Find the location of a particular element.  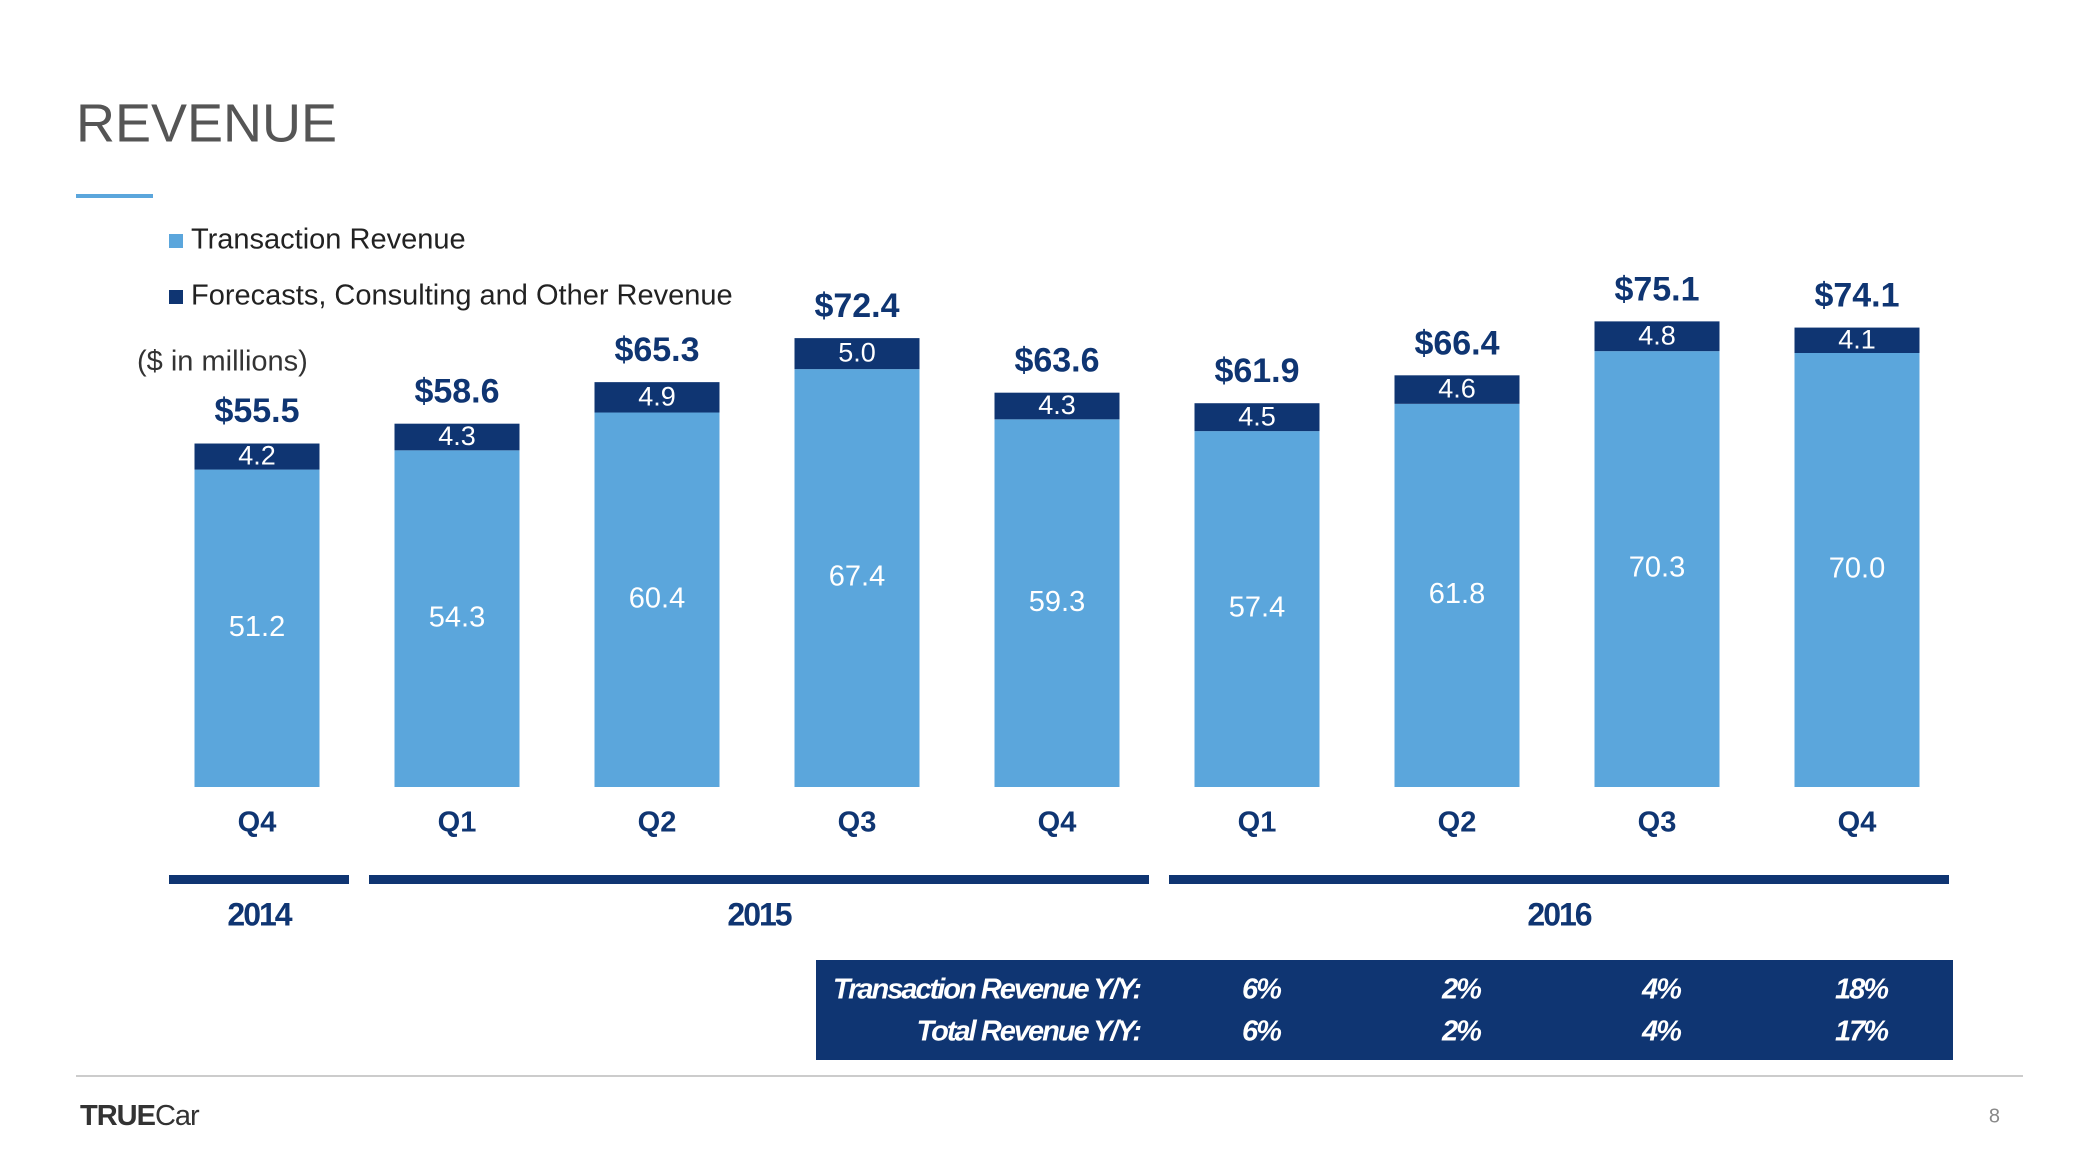

segment-label: 59.3 is located at coordinates (1057, 602).